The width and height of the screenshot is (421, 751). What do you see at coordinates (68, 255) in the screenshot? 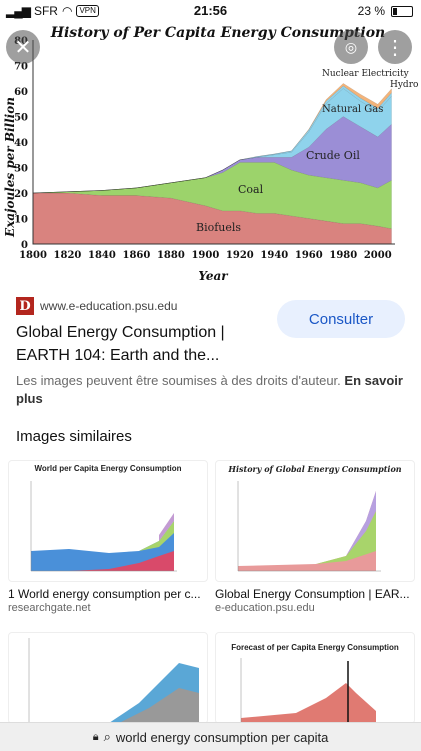
I see `x-tick-label: 1820` at bounding box center [68, 255].